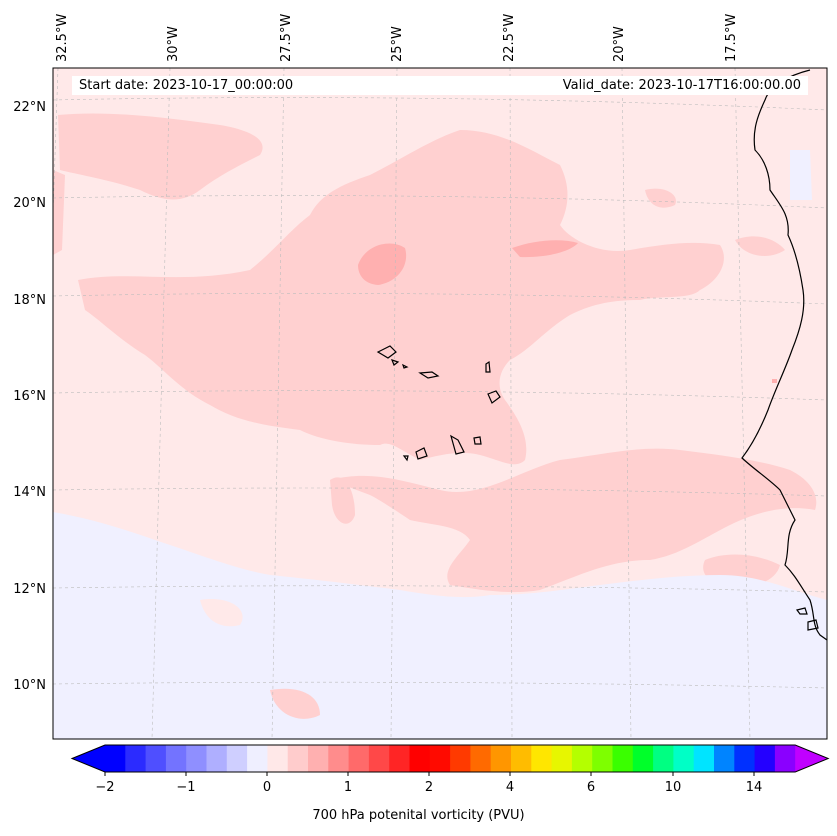  I want to click on lon-label: 22.5°W, so click(509, 38).